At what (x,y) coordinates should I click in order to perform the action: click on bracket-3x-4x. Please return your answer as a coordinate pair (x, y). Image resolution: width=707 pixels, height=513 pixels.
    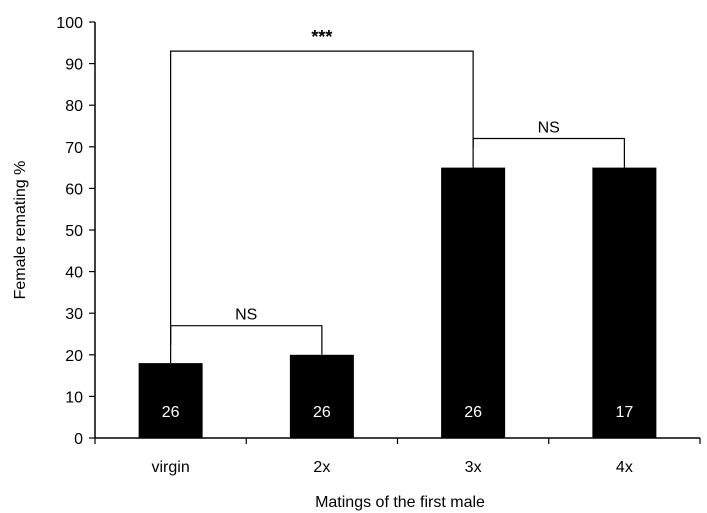
    Looking at the image, I should click on (548, 152).